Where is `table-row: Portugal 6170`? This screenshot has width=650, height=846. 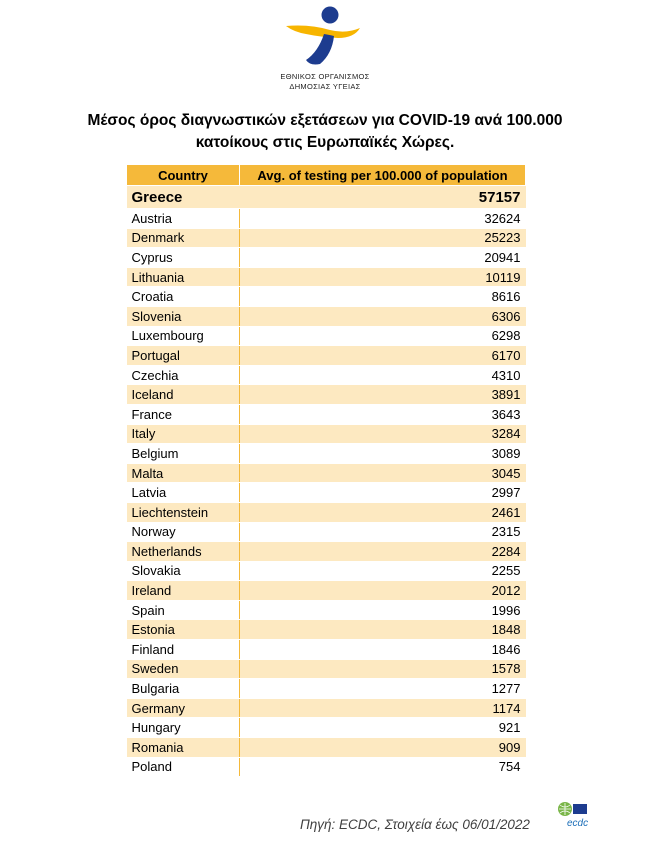 table-row: Portugal 6170 is located at coordinates (326, 355).